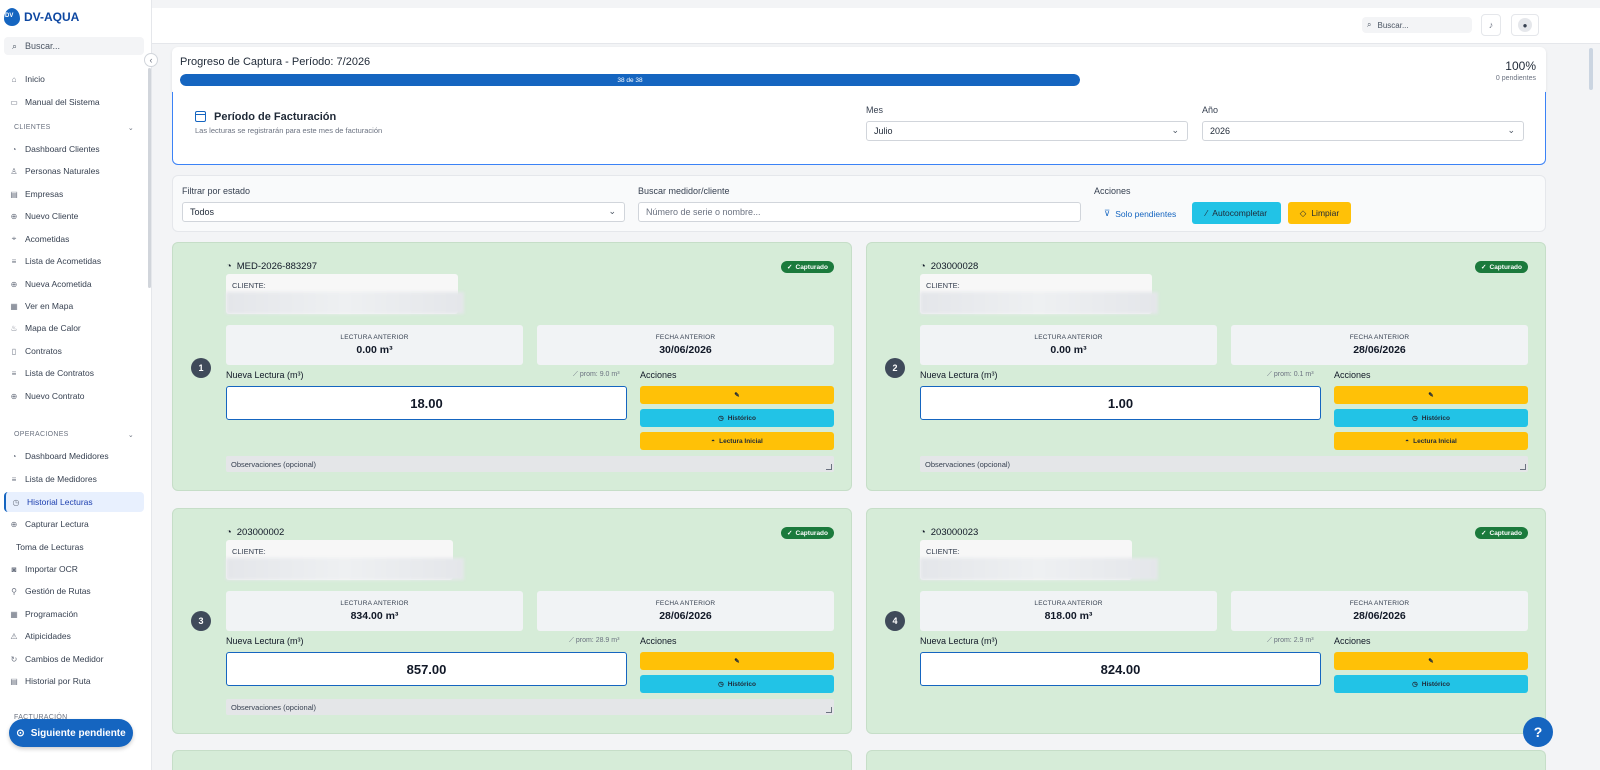  I want to click on sidebar-item-nuevo-contrato: ⊕ Nuevo Contrato, so click(47, 396).